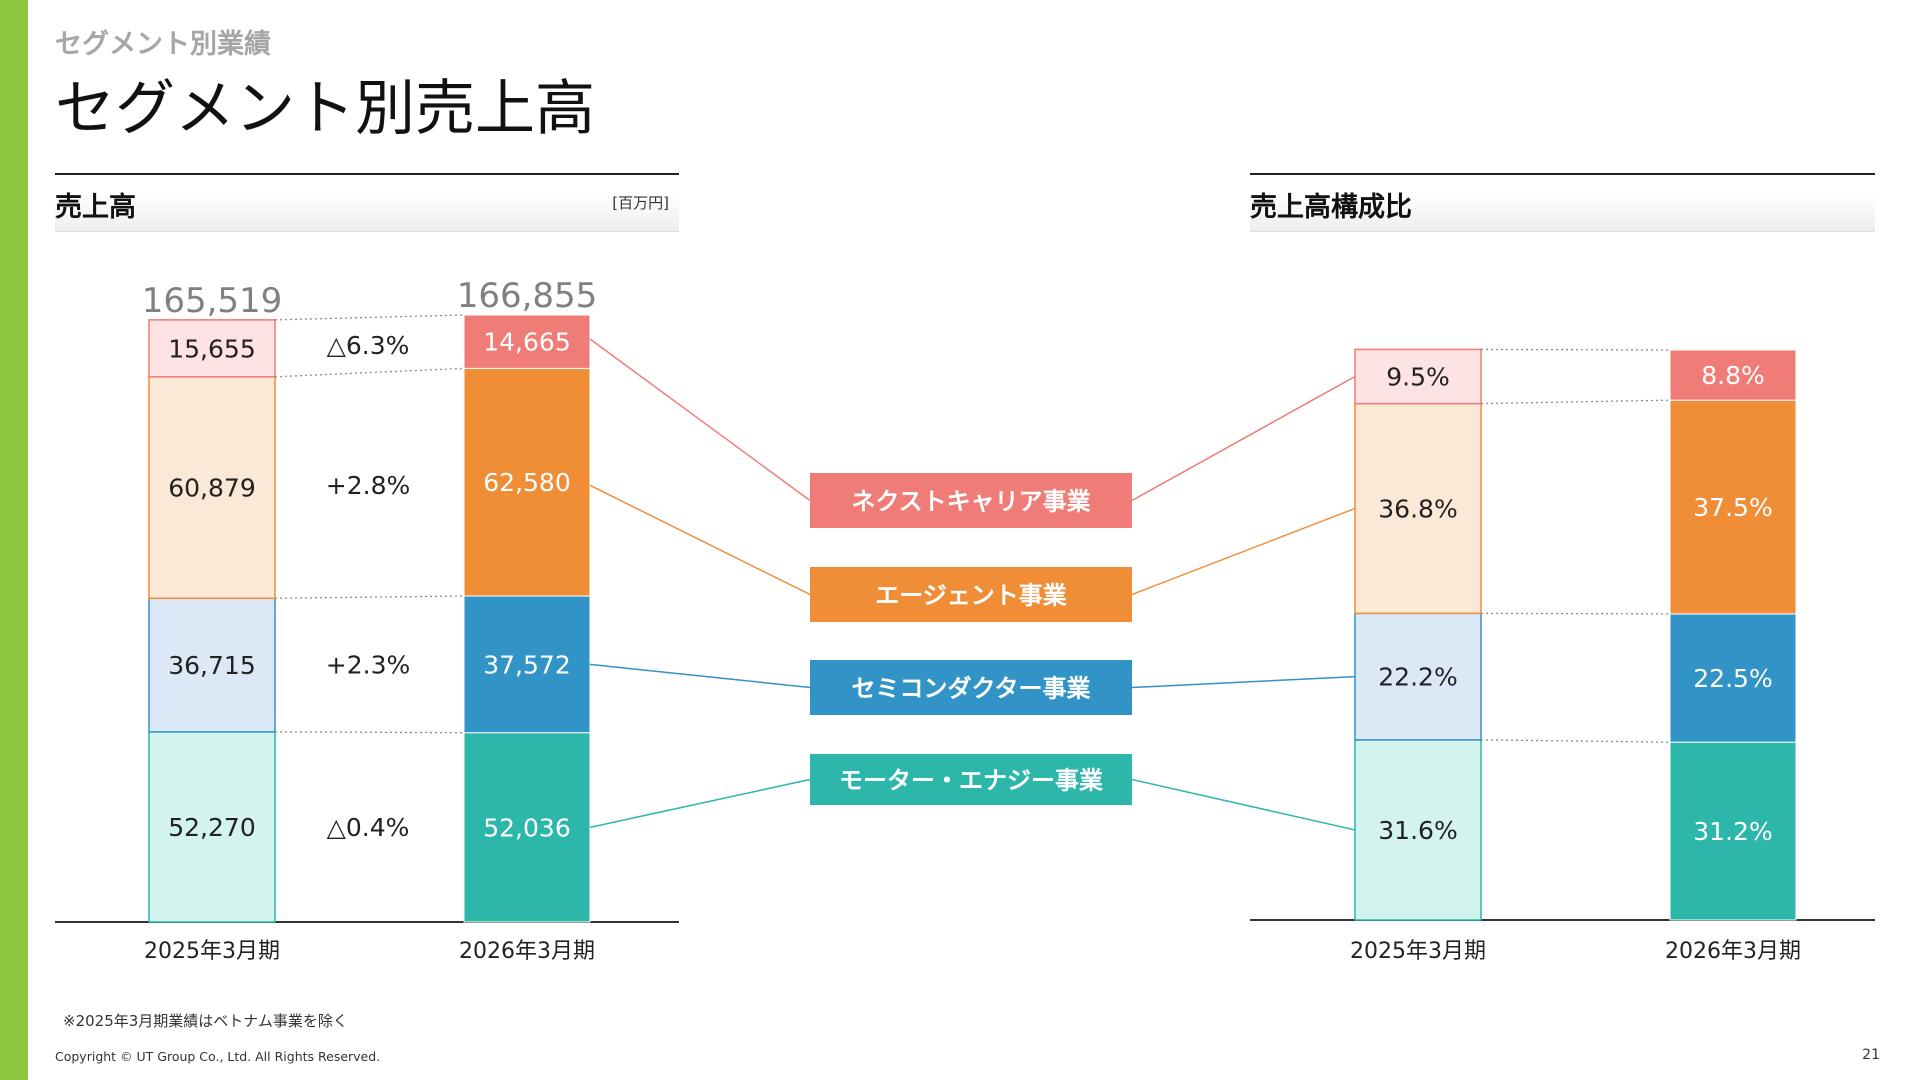  I want to click on ratio-panel-title: 売上高構成比, so click(1331, 207).